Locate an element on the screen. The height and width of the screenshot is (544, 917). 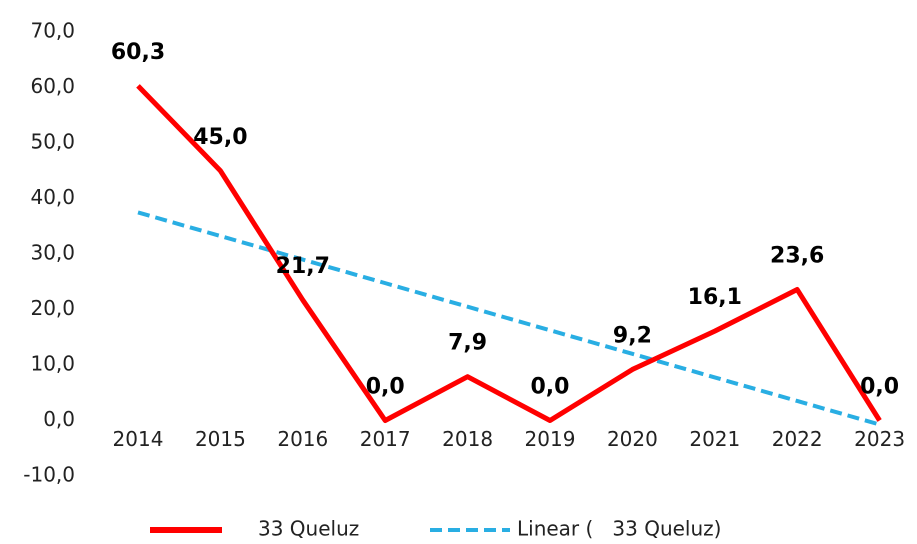
y-tick-label: 30,0 is located at coordinates (52, 253).